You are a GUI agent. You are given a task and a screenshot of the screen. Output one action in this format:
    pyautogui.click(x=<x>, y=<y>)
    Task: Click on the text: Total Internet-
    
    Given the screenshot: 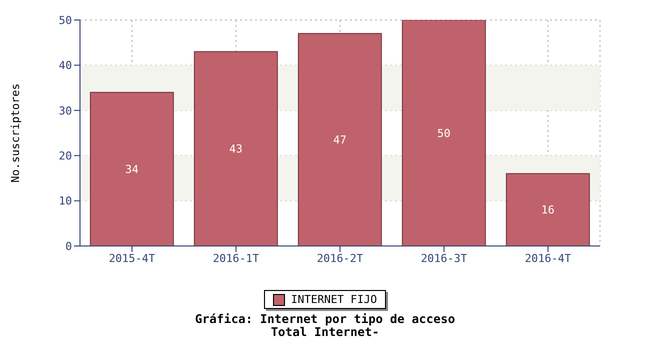 What is the action you would take?
    pyautogui.click(x=325, y=332)
    